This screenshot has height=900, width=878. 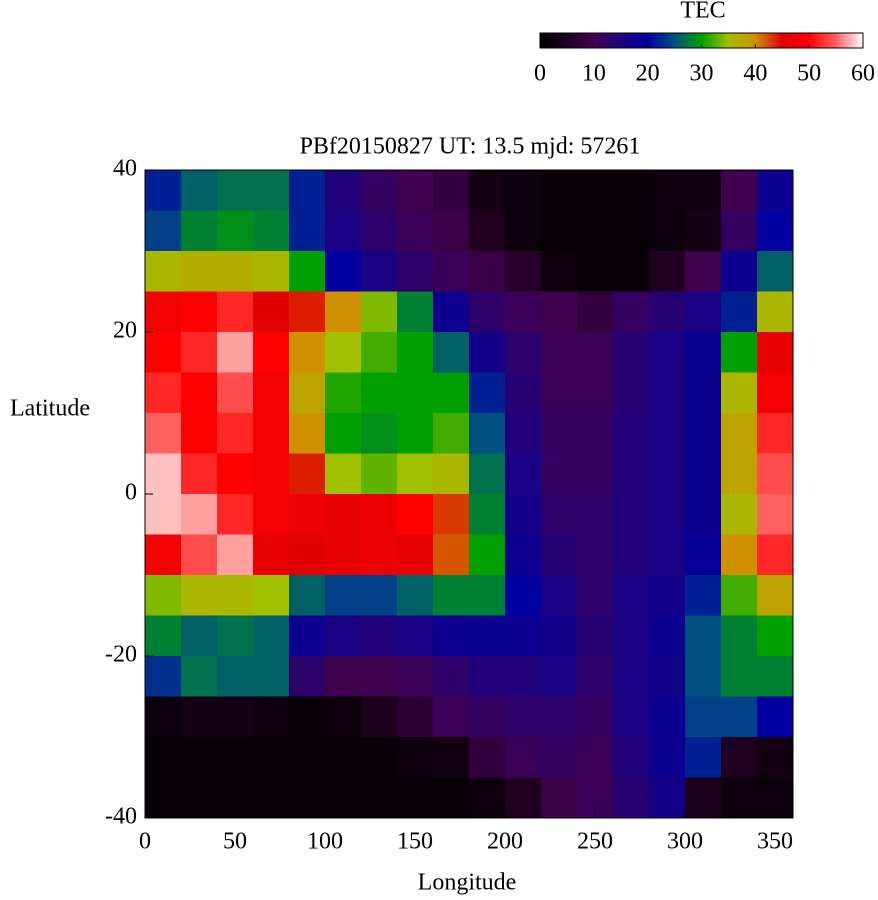 What do you see at coordinates (702, 74) in the screenshot?
I see `colorbar-tick-label: 30` at bounding box center [702, 74].